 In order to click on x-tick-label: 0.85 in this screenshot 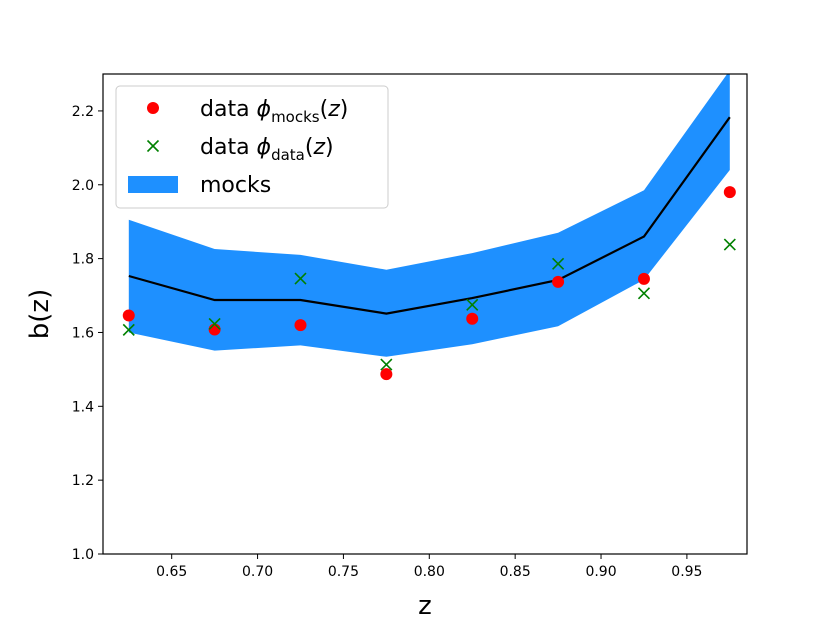, I will do `click(515, 572)`.